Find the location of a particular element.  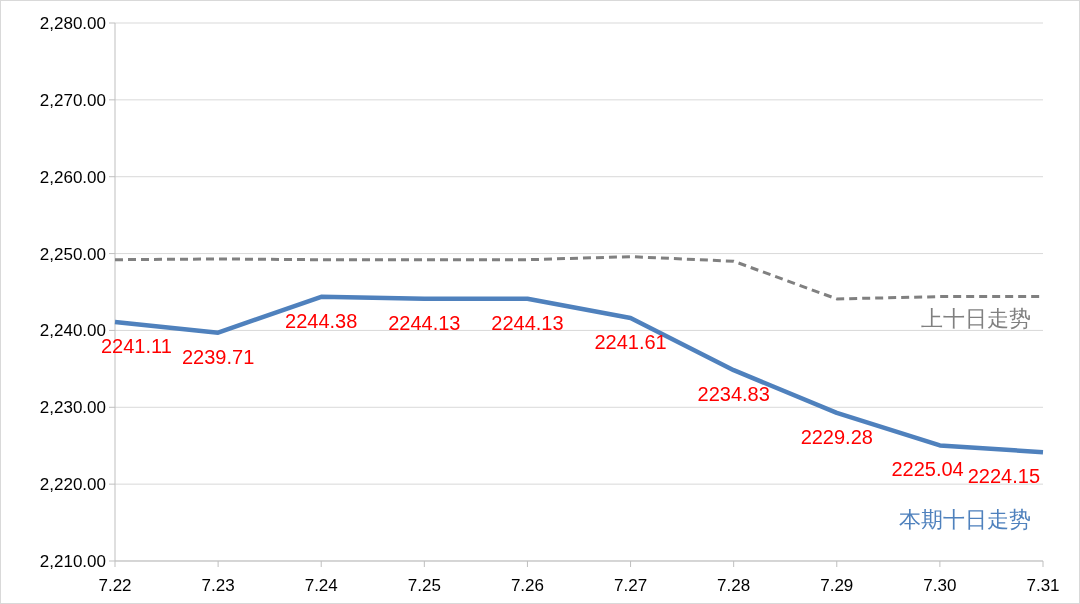

text: 本期十日走势 is located at coordinates (965, 520).